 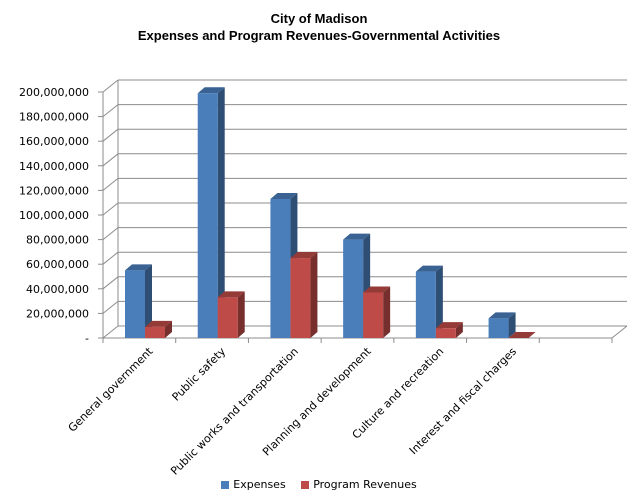 I want to click on legend-item-program-revenues: Program Revenues, so click(x=359, y=484).